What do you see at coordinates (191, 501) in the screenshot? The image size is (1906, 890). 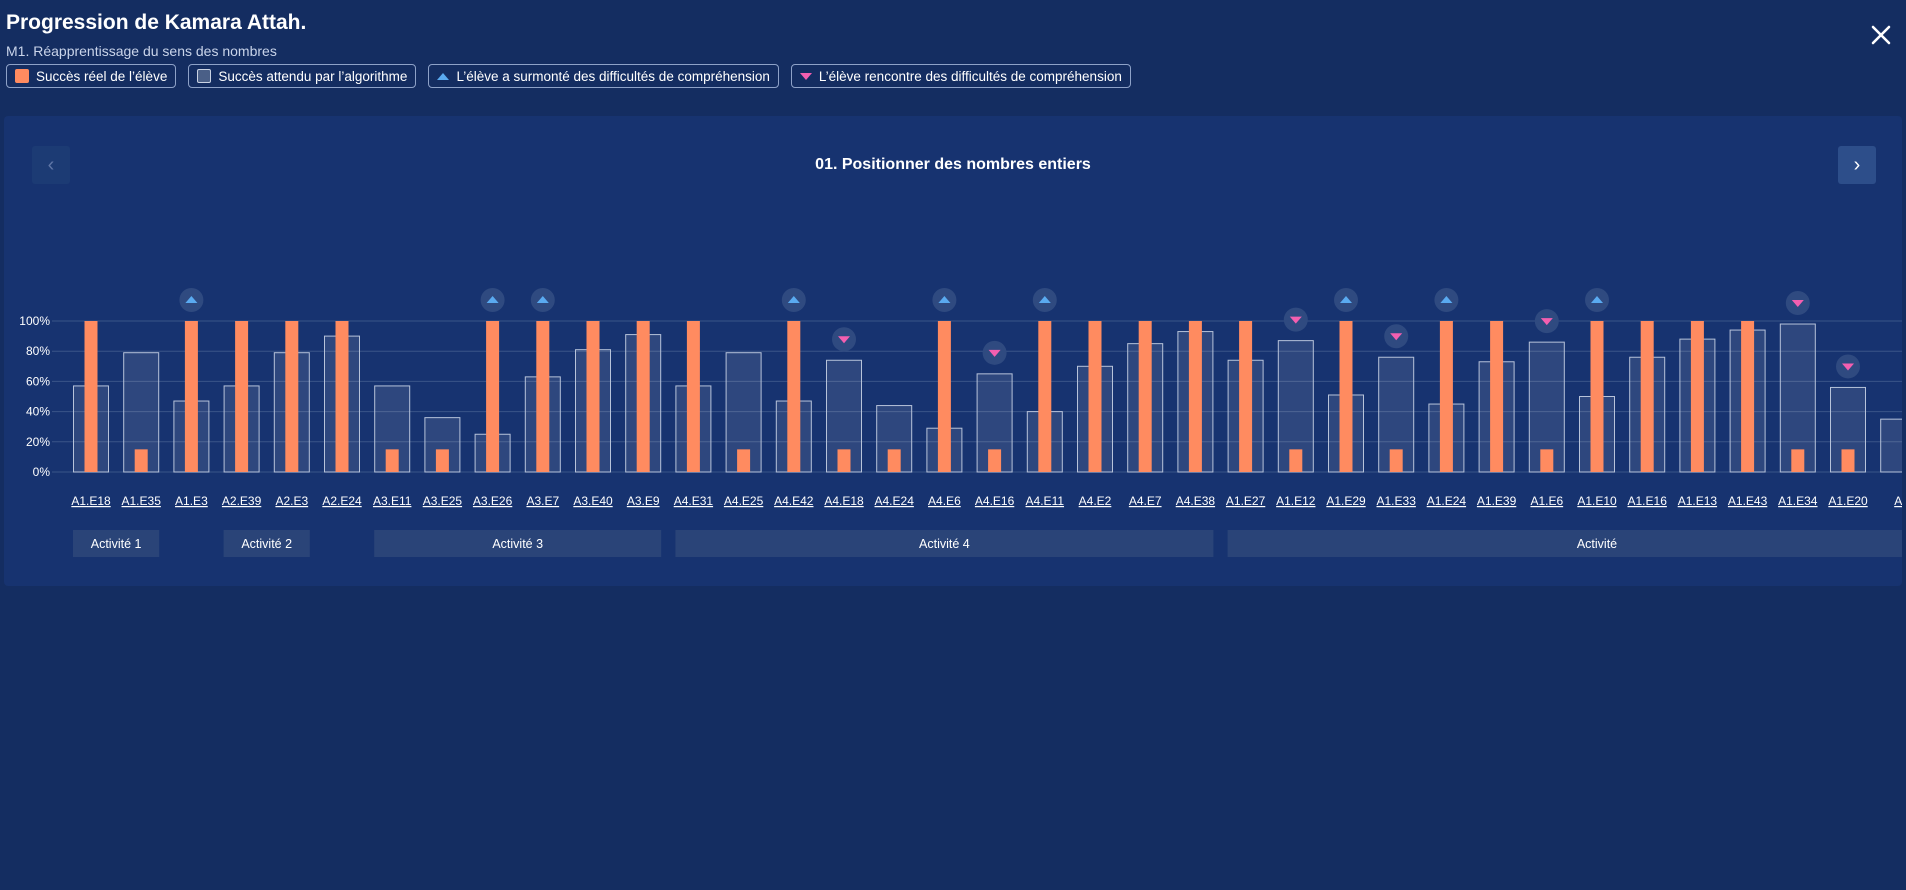 I see `x-tick-label: A1.E3` at bounding box center [191, 501].